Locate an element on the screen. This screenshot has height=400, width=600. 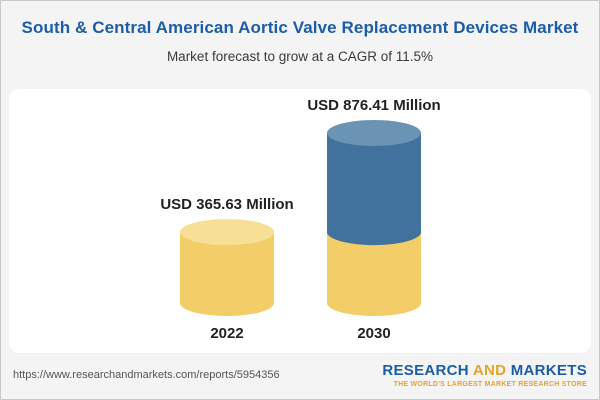
logo-word-markets: MARKETS is located at coordinates (548, 370).